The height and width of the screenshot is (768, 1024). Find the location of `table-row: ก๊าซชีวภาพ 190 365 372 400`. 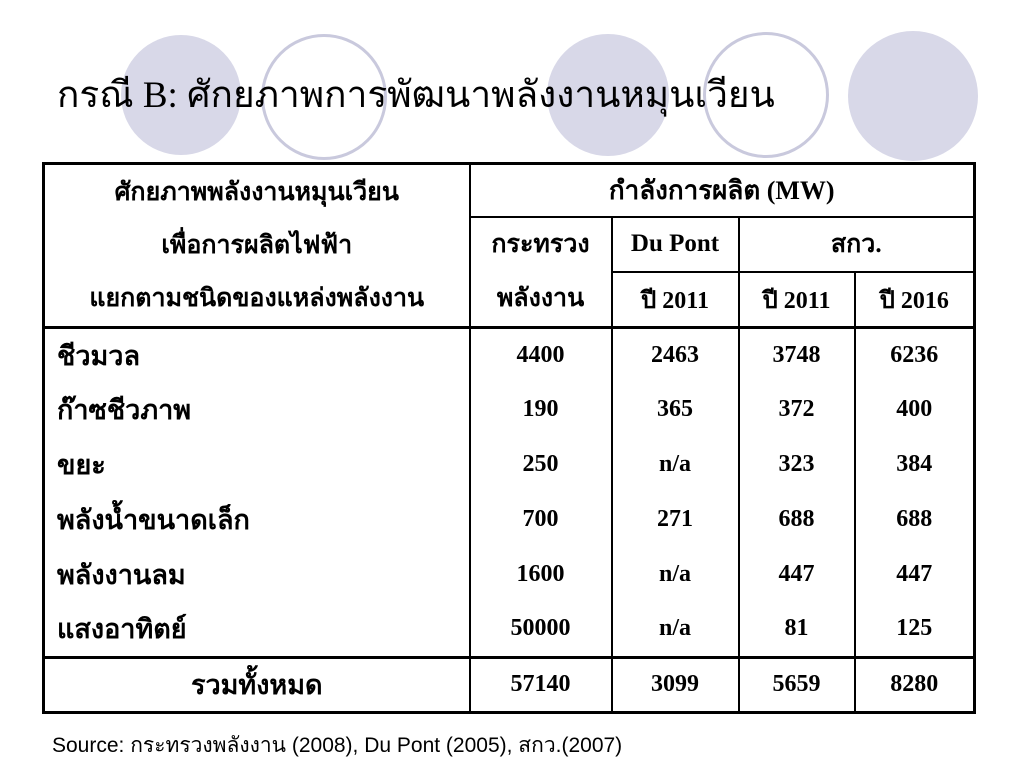

table-row: ก๊าซชีวภาพ 190 365 372 400 is located at coordinates (509, 409).